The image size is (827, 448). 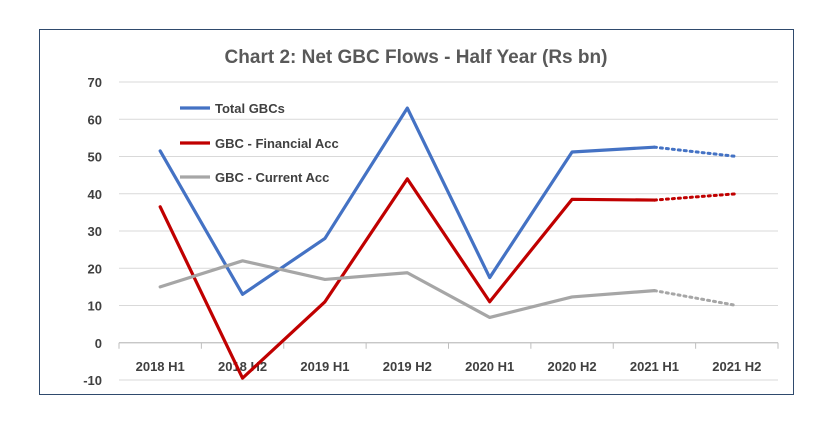 I want to click on x-tick-label: 2018 H1, so click(x=160, y=366).